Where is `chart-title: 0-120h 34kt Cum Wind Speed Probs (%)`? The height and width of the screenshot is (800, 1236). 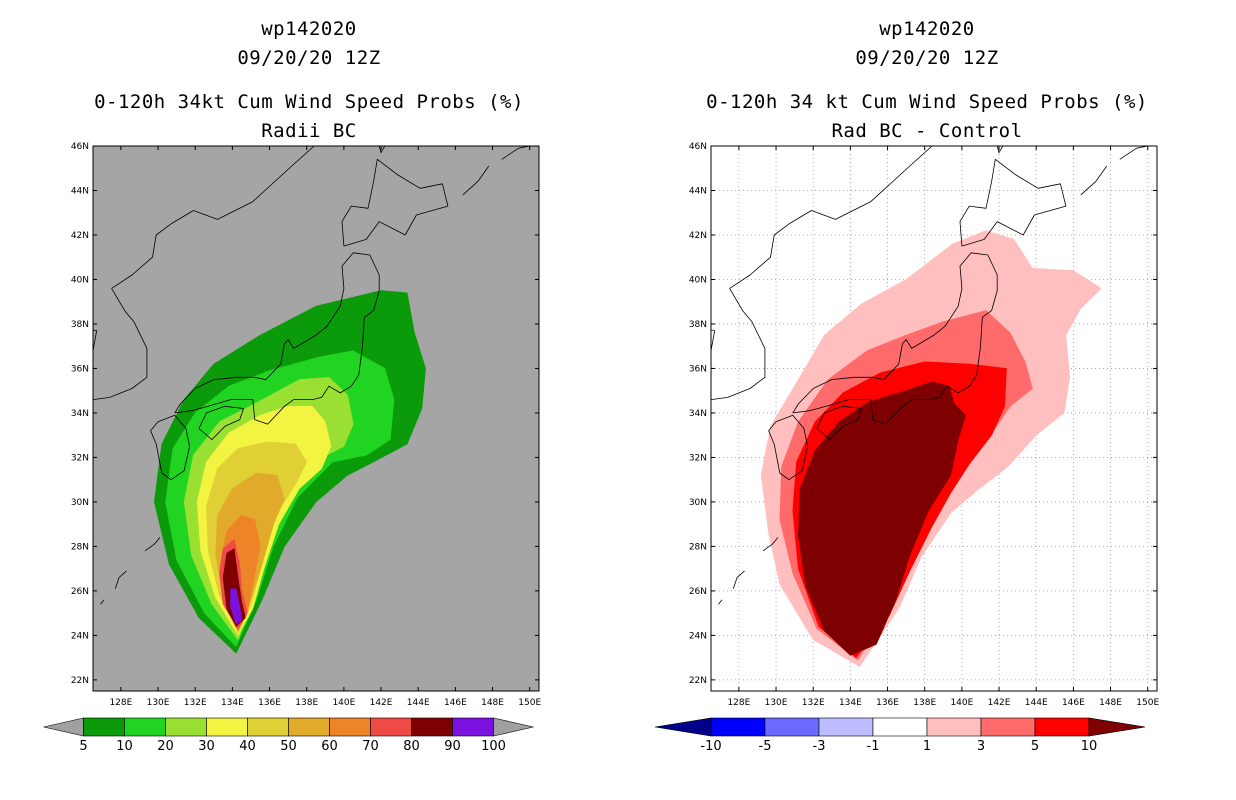
chart-title: 0-120h 34kt Cum Wind Speed Probs (%) is located at coordinates (309, 102).